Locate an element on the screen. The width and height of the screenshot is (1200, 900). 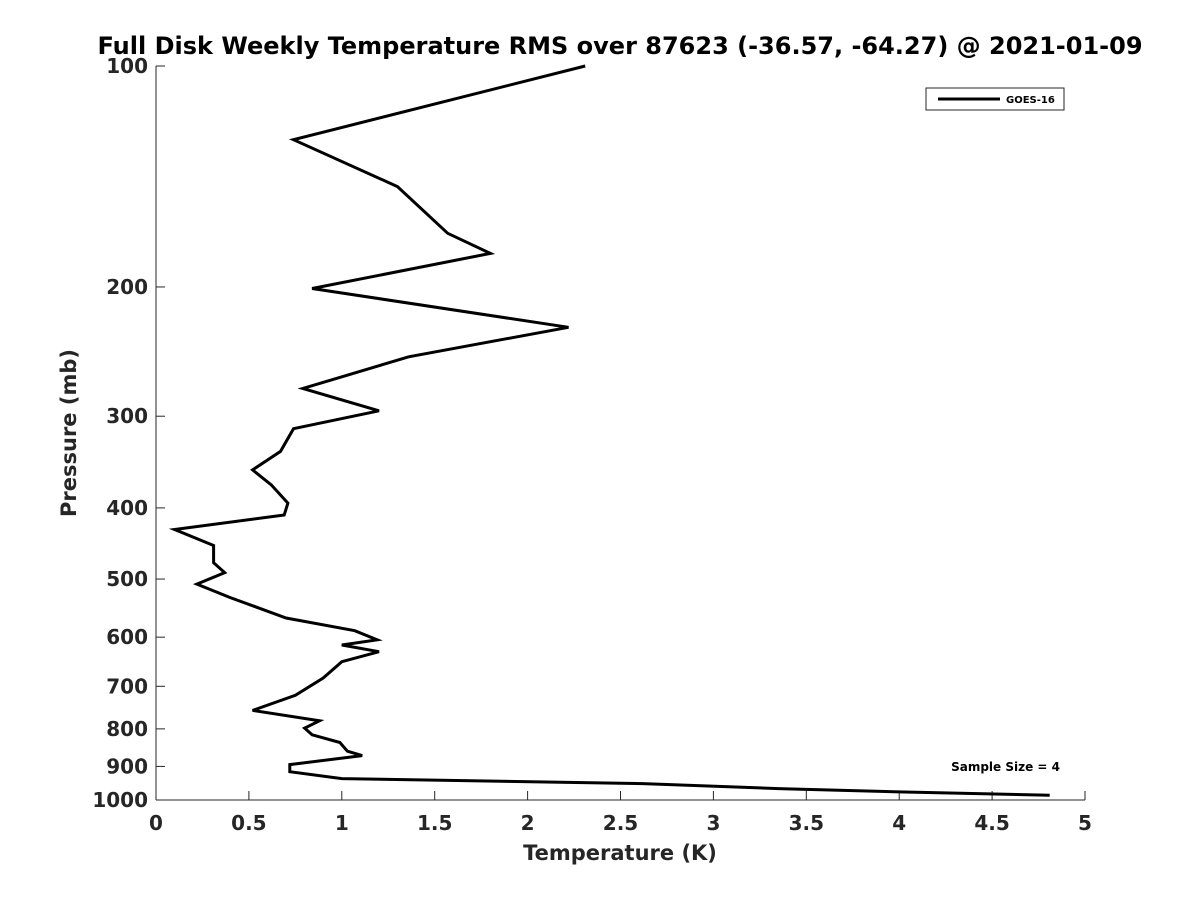
y-tick-label: 700 is located at coordinates (127, 686).